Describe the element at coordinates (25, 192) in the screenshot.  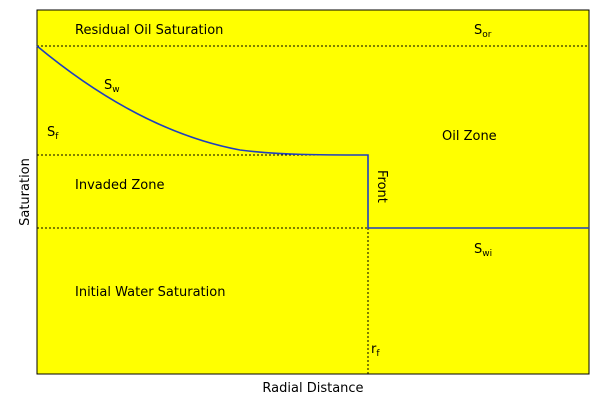
I see `y-axis-label: Saturation` at that location.